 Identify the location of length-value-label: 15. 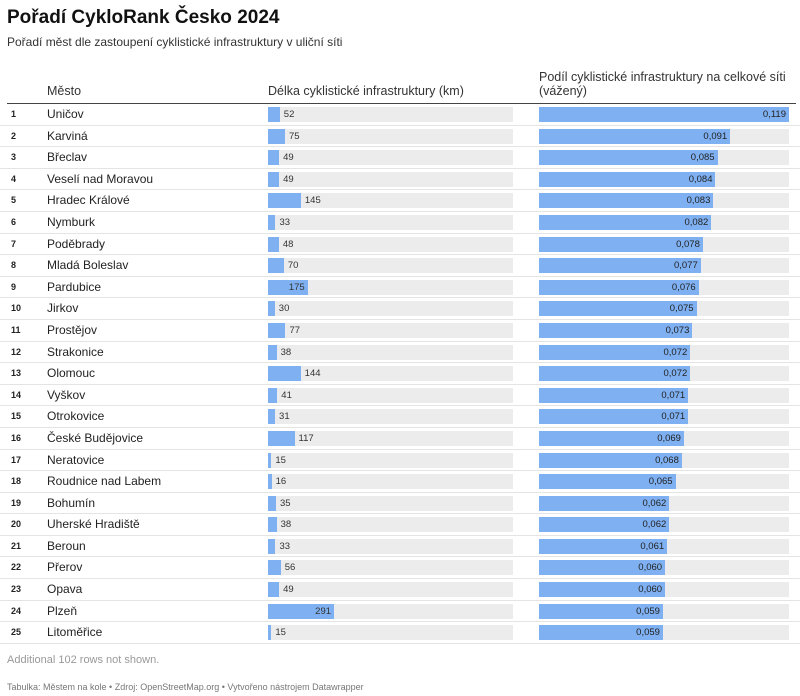
(280, 633).